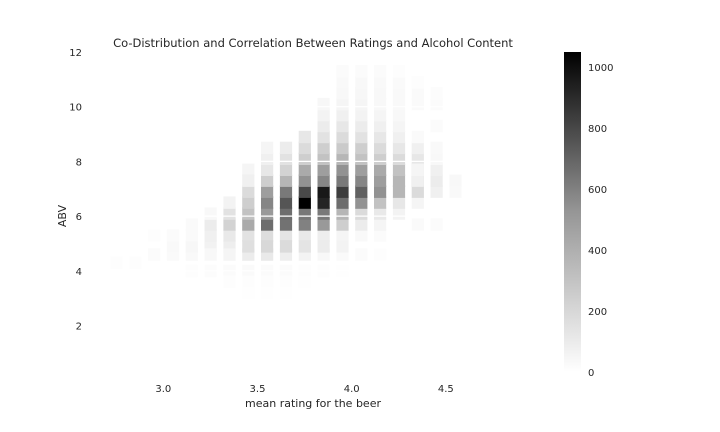  Describe the element at coordinates (163, 389) in the screenshot. I see `x-tick-label: 3.0` at that location.